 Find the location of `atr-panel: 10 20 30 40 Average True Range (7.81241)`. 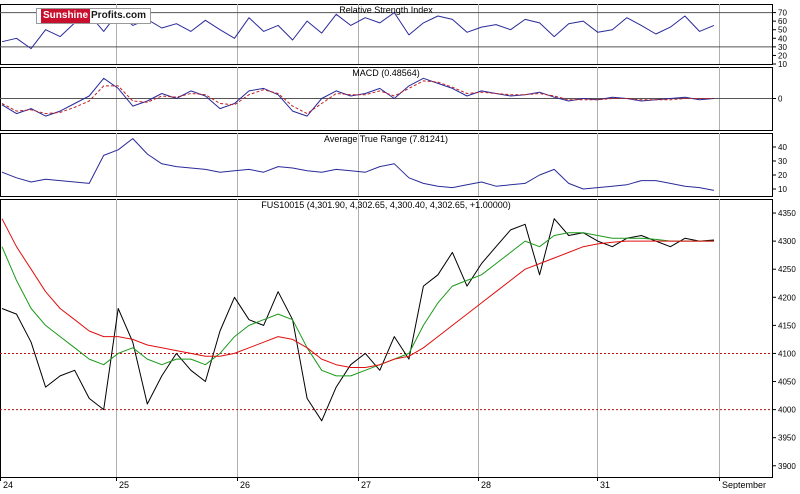

atr-panel: 10 20 30 40 Average True Range (7.81241) is located at coordinates (393, 165).